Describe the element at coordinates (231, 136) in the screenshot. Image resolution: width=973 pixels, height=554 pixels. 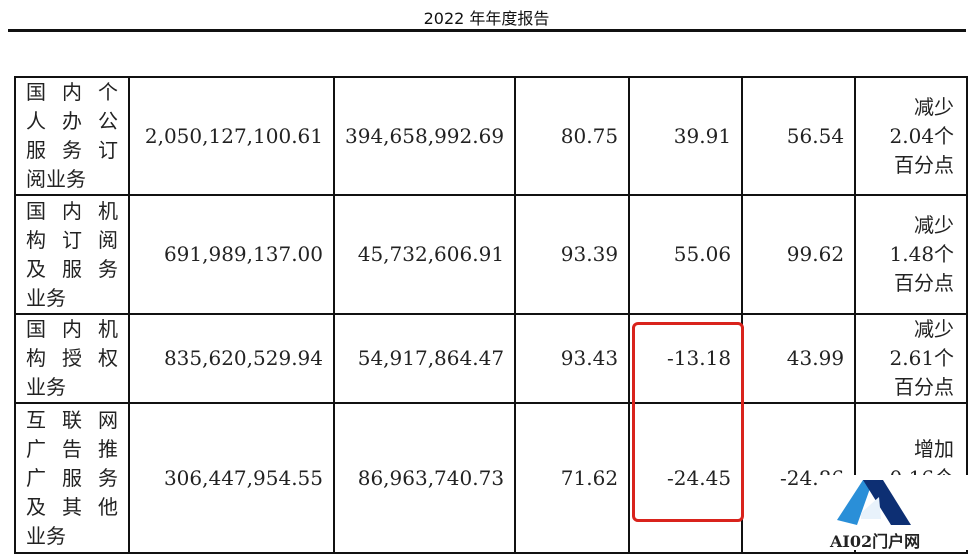
I see `revenue-cell: 2,050,127,100.61` at that location.